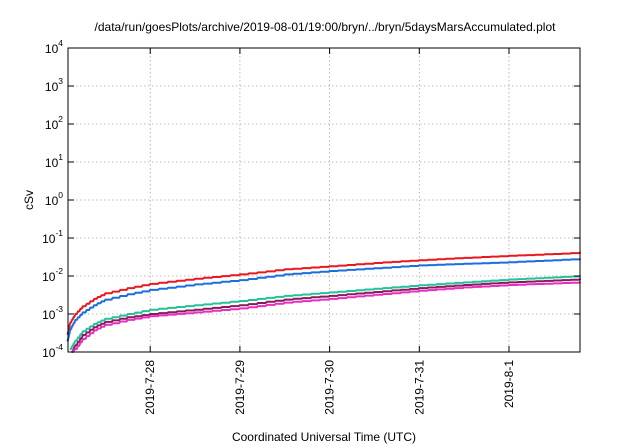  I want to click on y-tick-label-exponent: 0, so click(60, 195).